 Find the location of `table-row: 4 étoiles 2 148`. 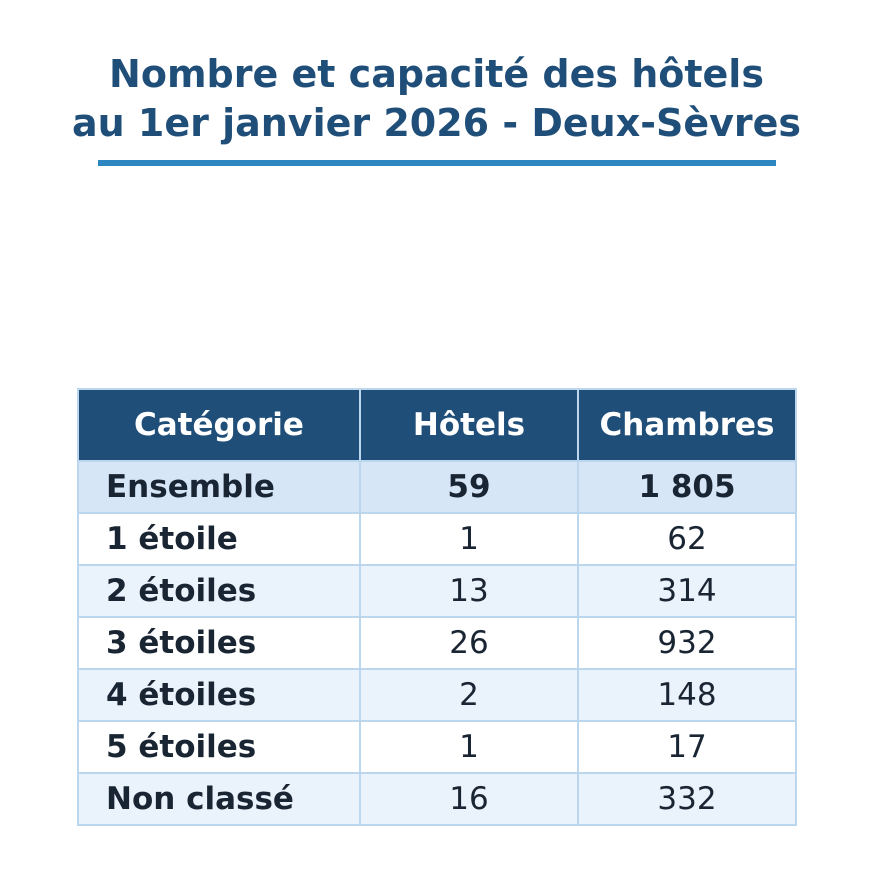

table-row: 4 étoiles 2 148 is located at coordinates (437, 695).